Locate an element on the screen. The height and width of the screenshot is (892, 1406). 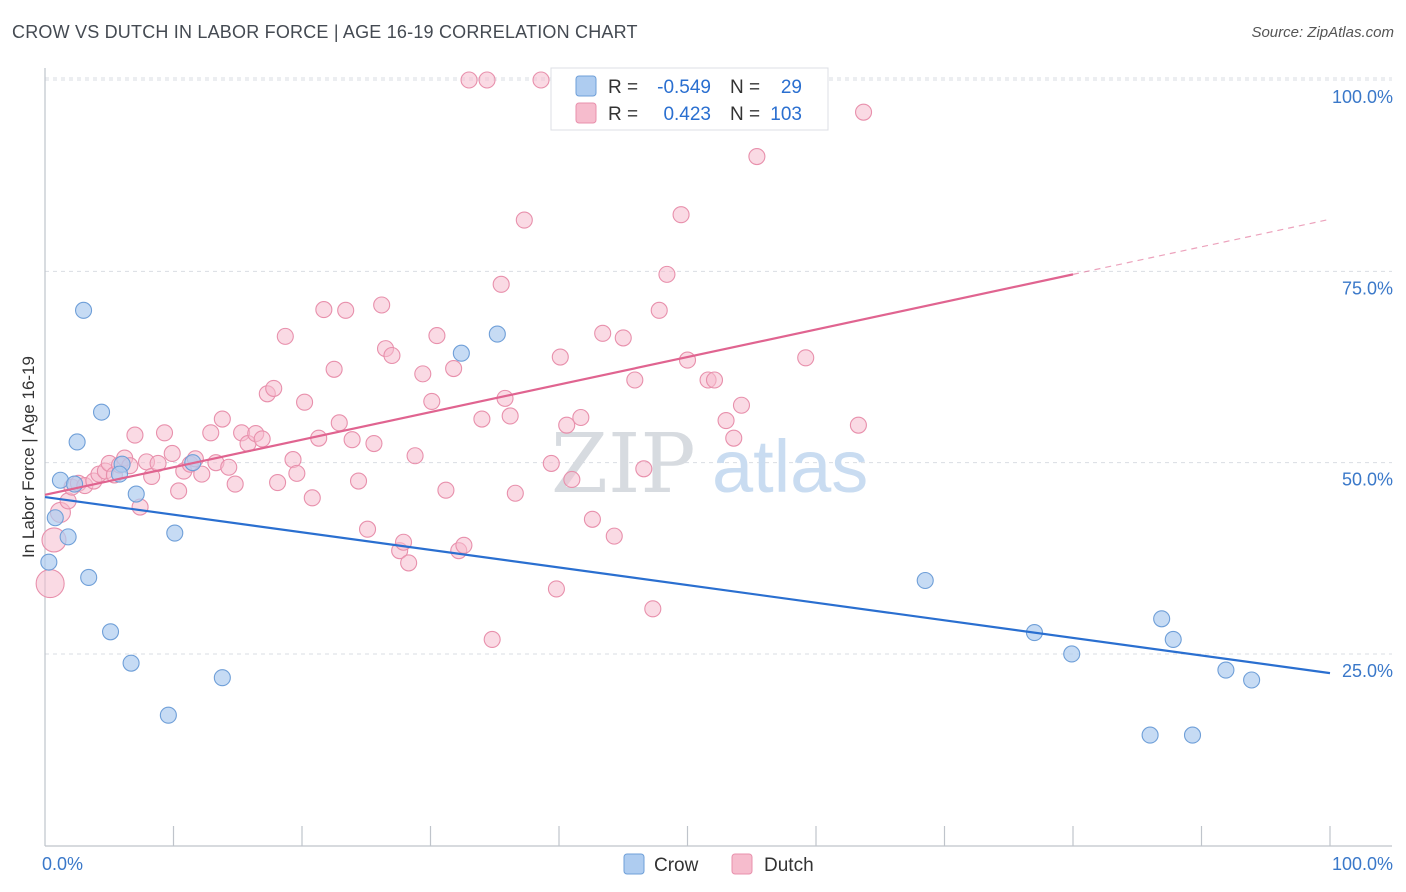
legend-dutch-r-label: R = is located at coordinates (623, 114).